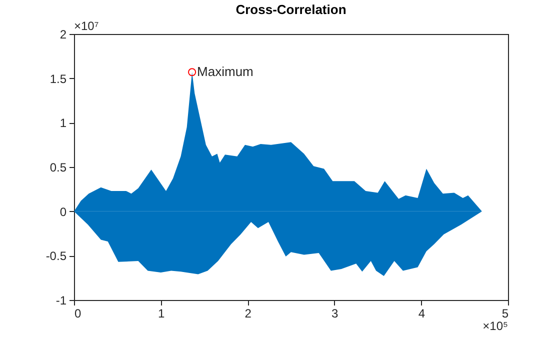 The height and width of the screenshot is (337, 560). I want to click on chart-title: Cross-Correlation, so click(291, 9).